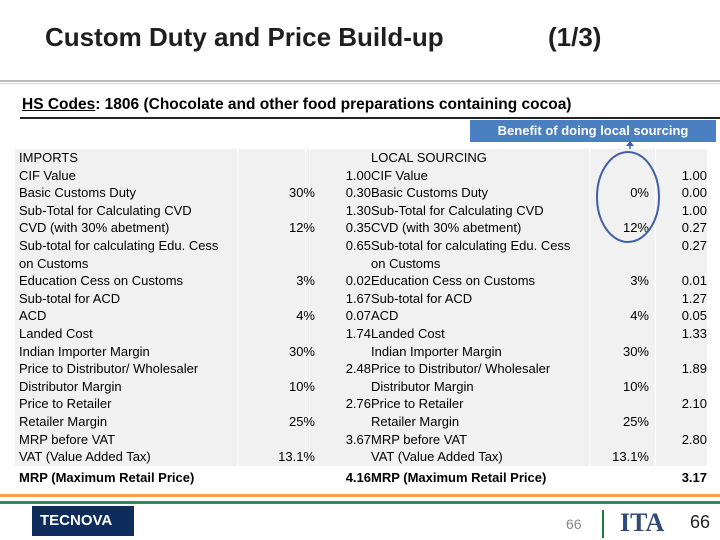 The image size is (720, 540). I want to click on imports-row-value: 1.00, so click(358, 175).